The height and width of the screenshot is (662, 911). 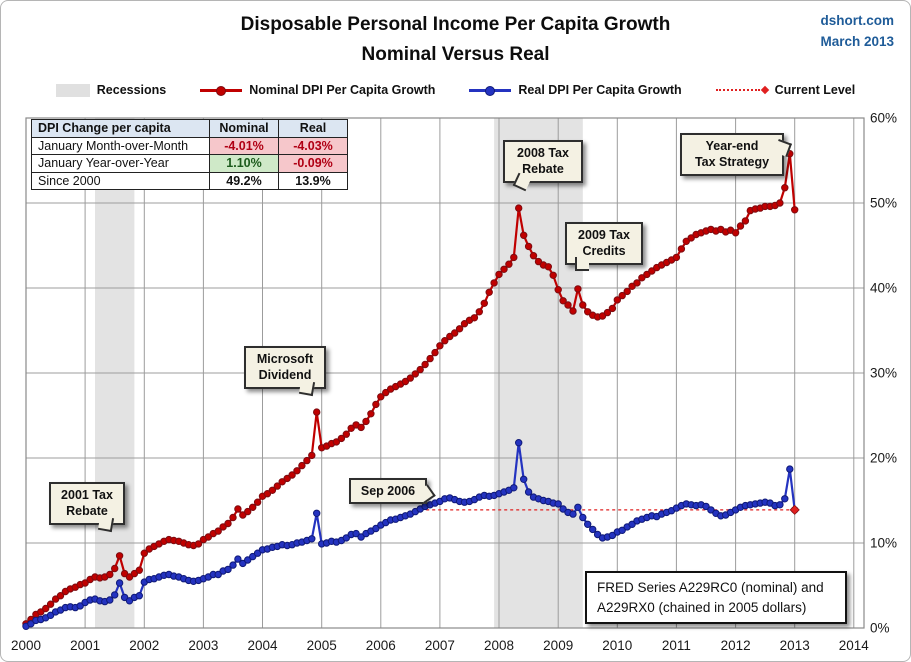 I want to click on x-axis-label: 2014, so click(x=854, y=645).